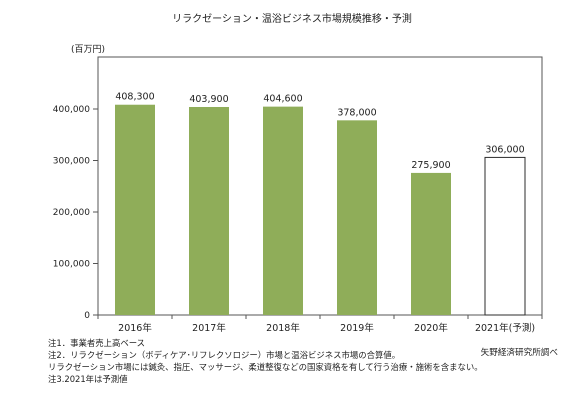  I want to click on y-tick-label: 300,000, so click(71, 162).